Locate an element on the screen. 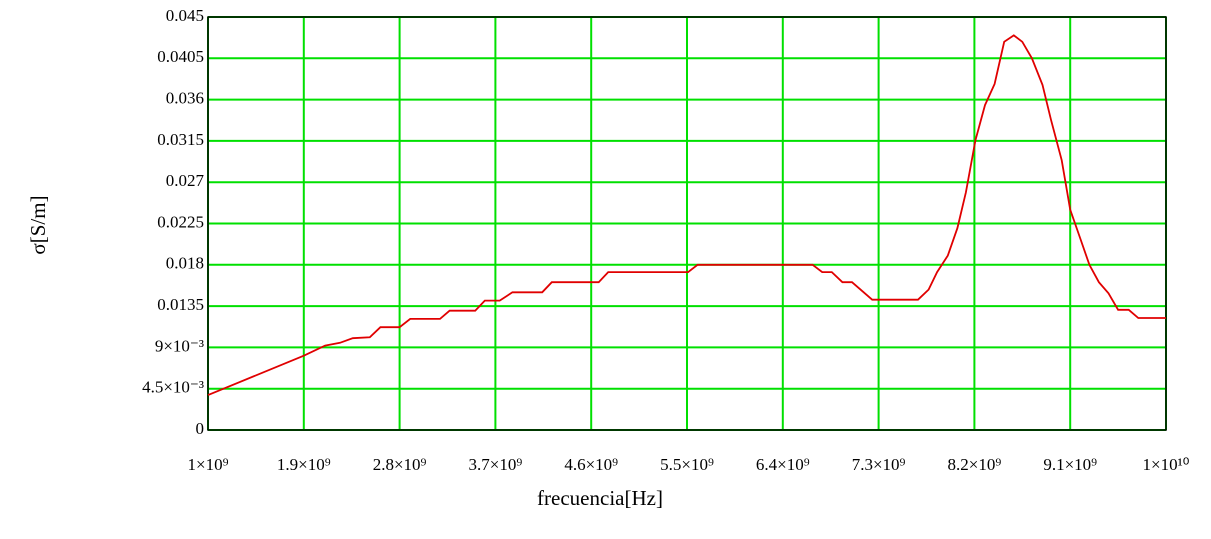  y-axis-label: σ[S/m] is located at coordinates (38, 224).